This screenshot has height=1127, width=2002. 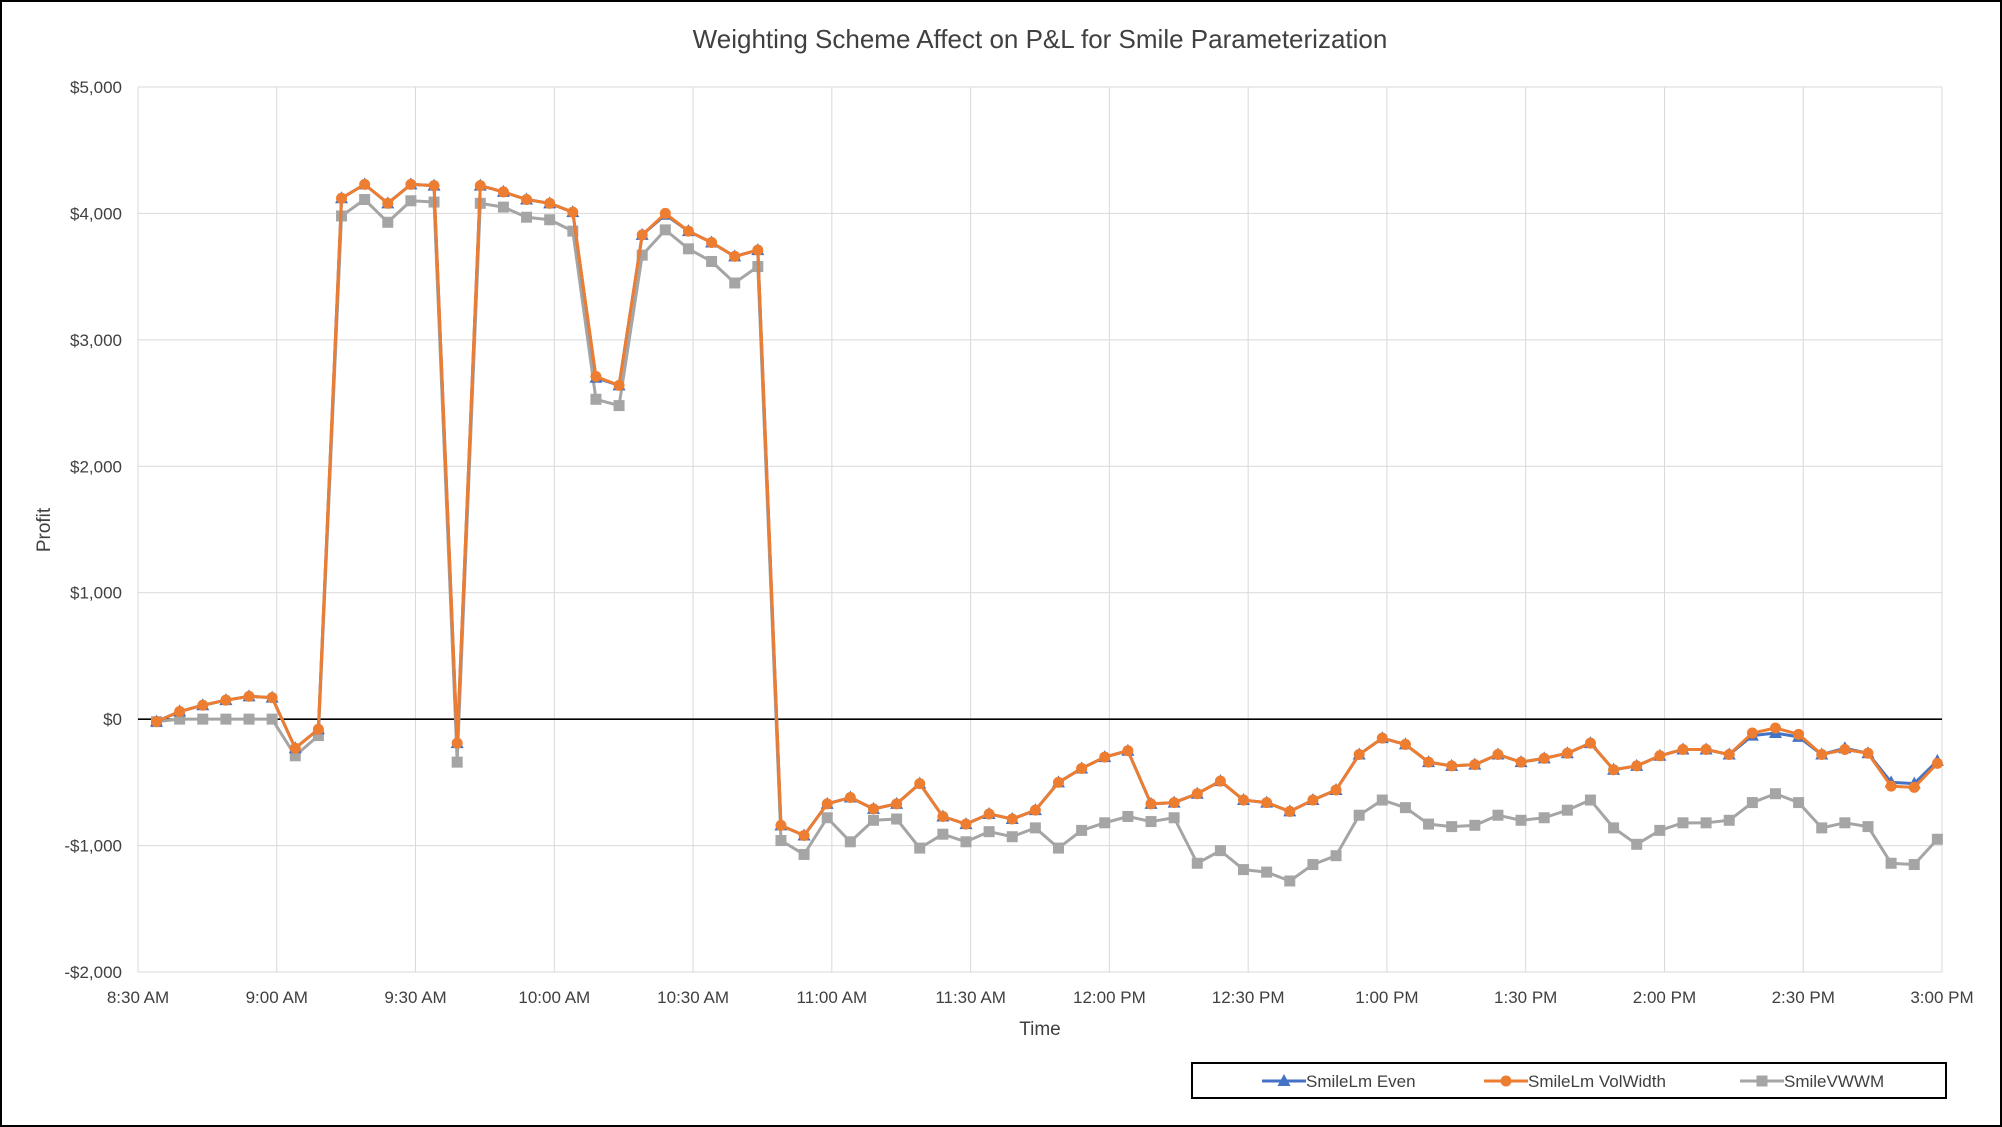 I want to click on legend-marker, so click(x=1762, y=1081).